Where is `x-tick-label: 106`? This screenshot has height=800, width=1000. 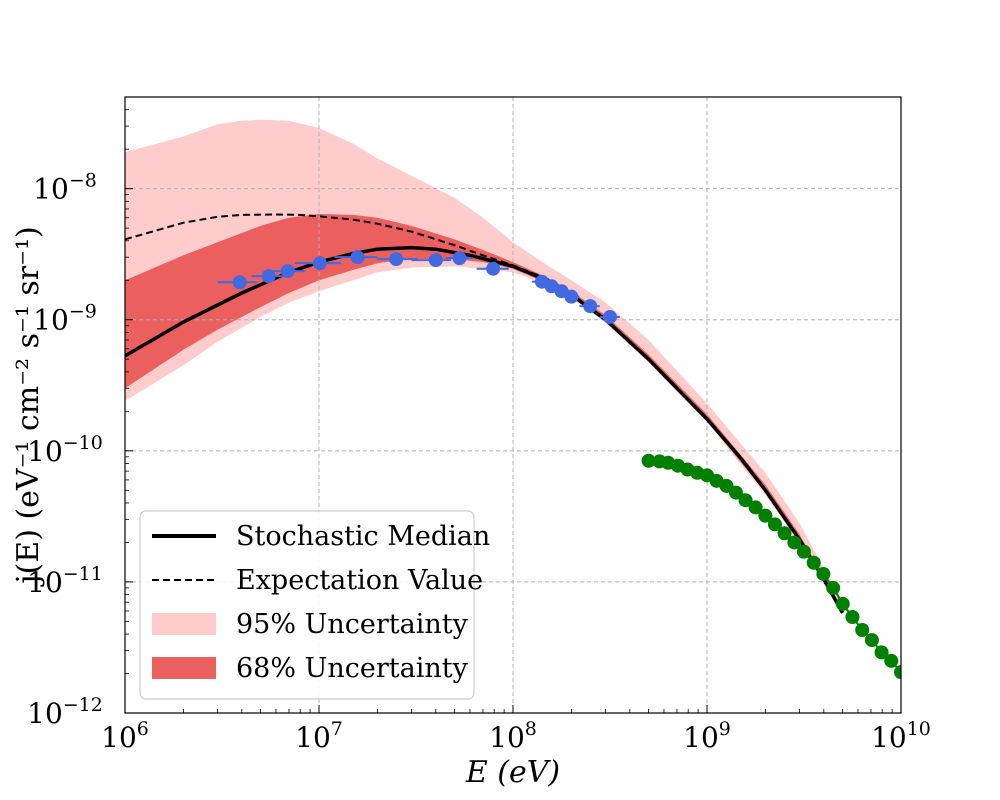
x-tick-label: 106 is located at coordinates (125, 736).